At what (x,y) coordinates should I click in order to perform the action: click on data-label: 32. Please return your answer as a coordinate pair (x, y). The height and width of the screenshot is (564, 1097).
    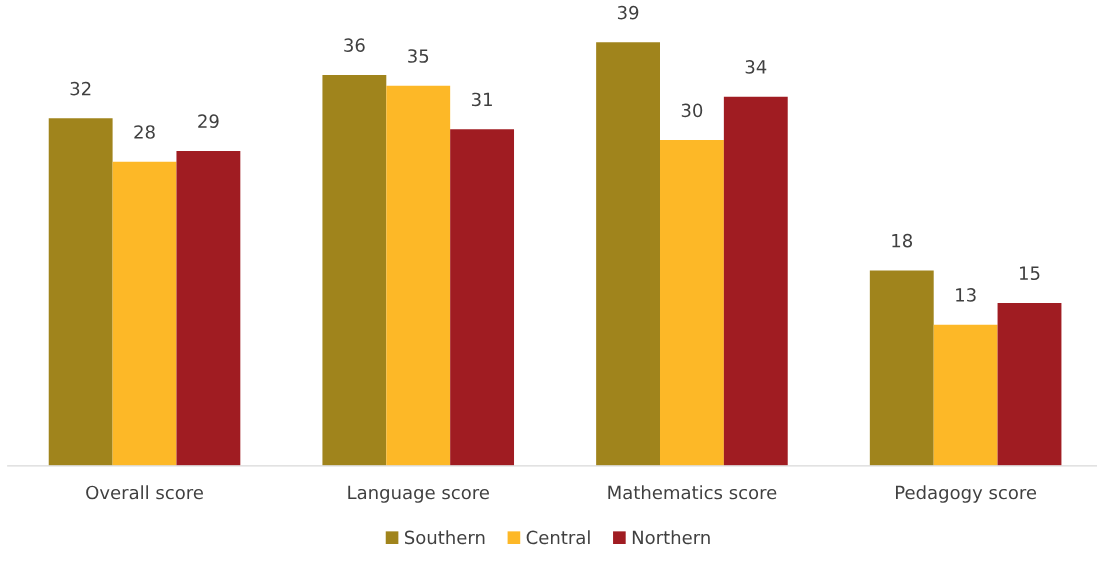
    Looking at the image, I should click on (80, 88).